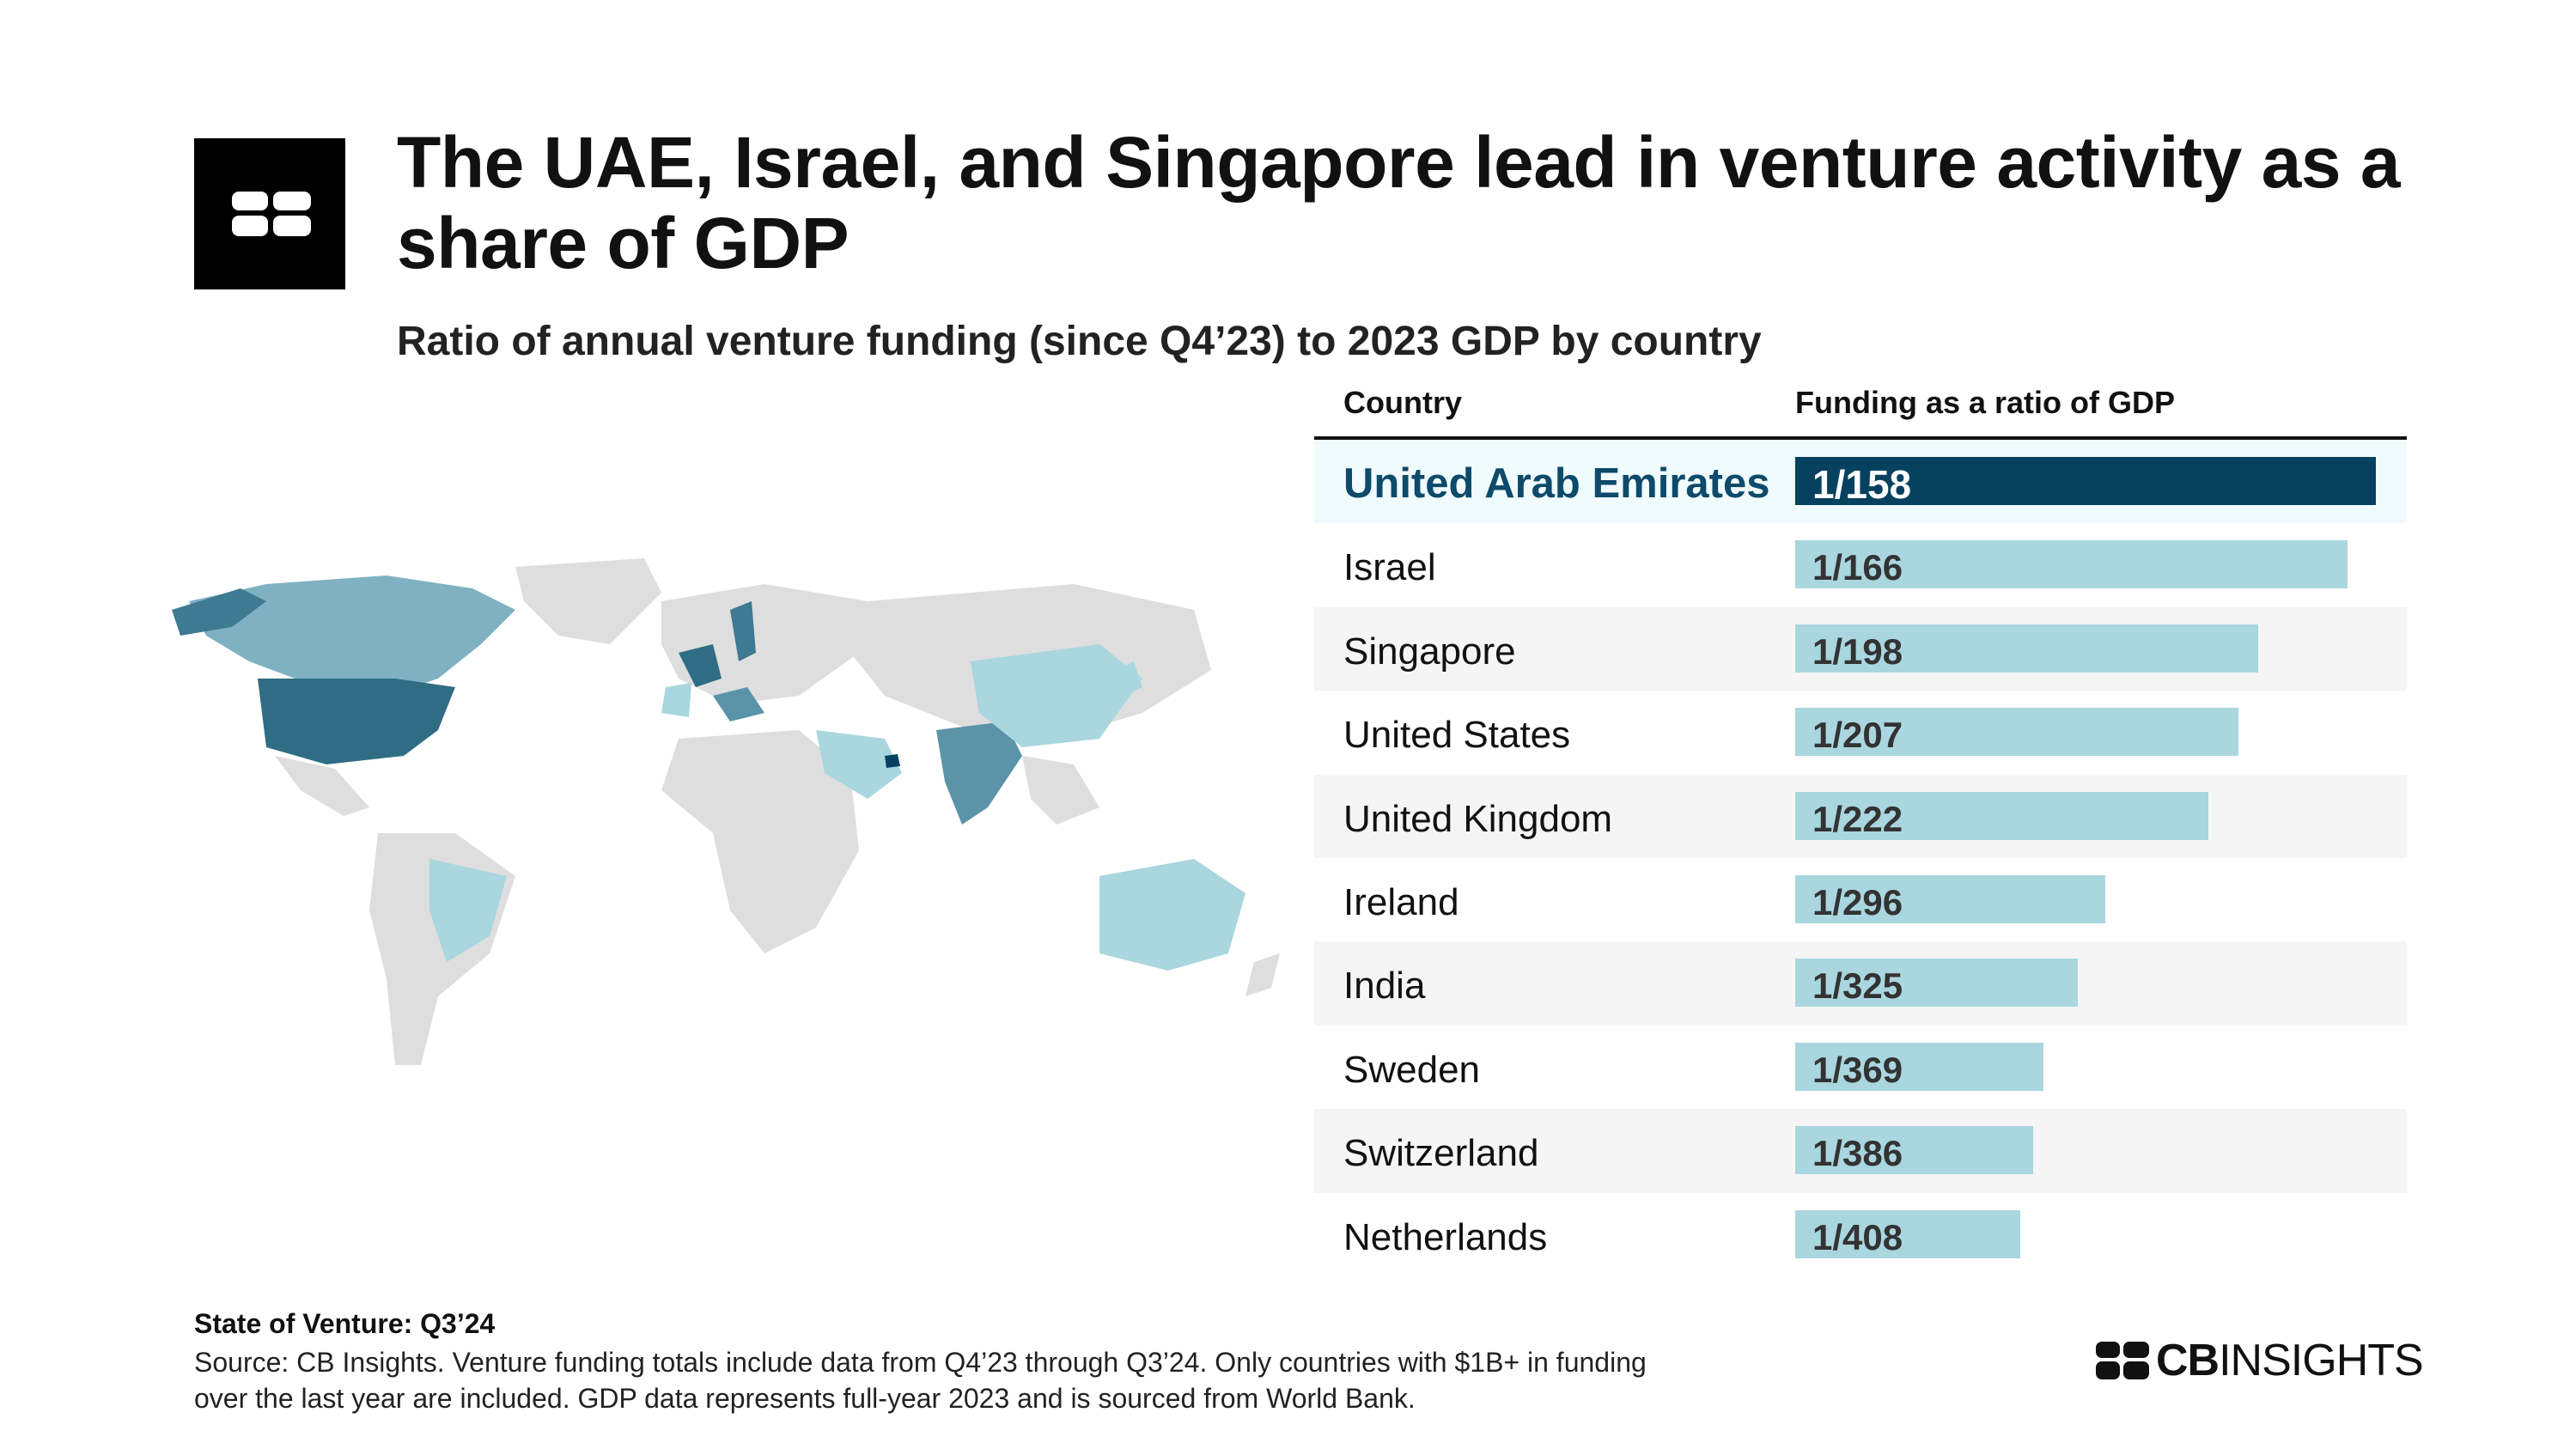  I want to click on footer-title: State of Venture: Q3’24, so click(345, 1323).